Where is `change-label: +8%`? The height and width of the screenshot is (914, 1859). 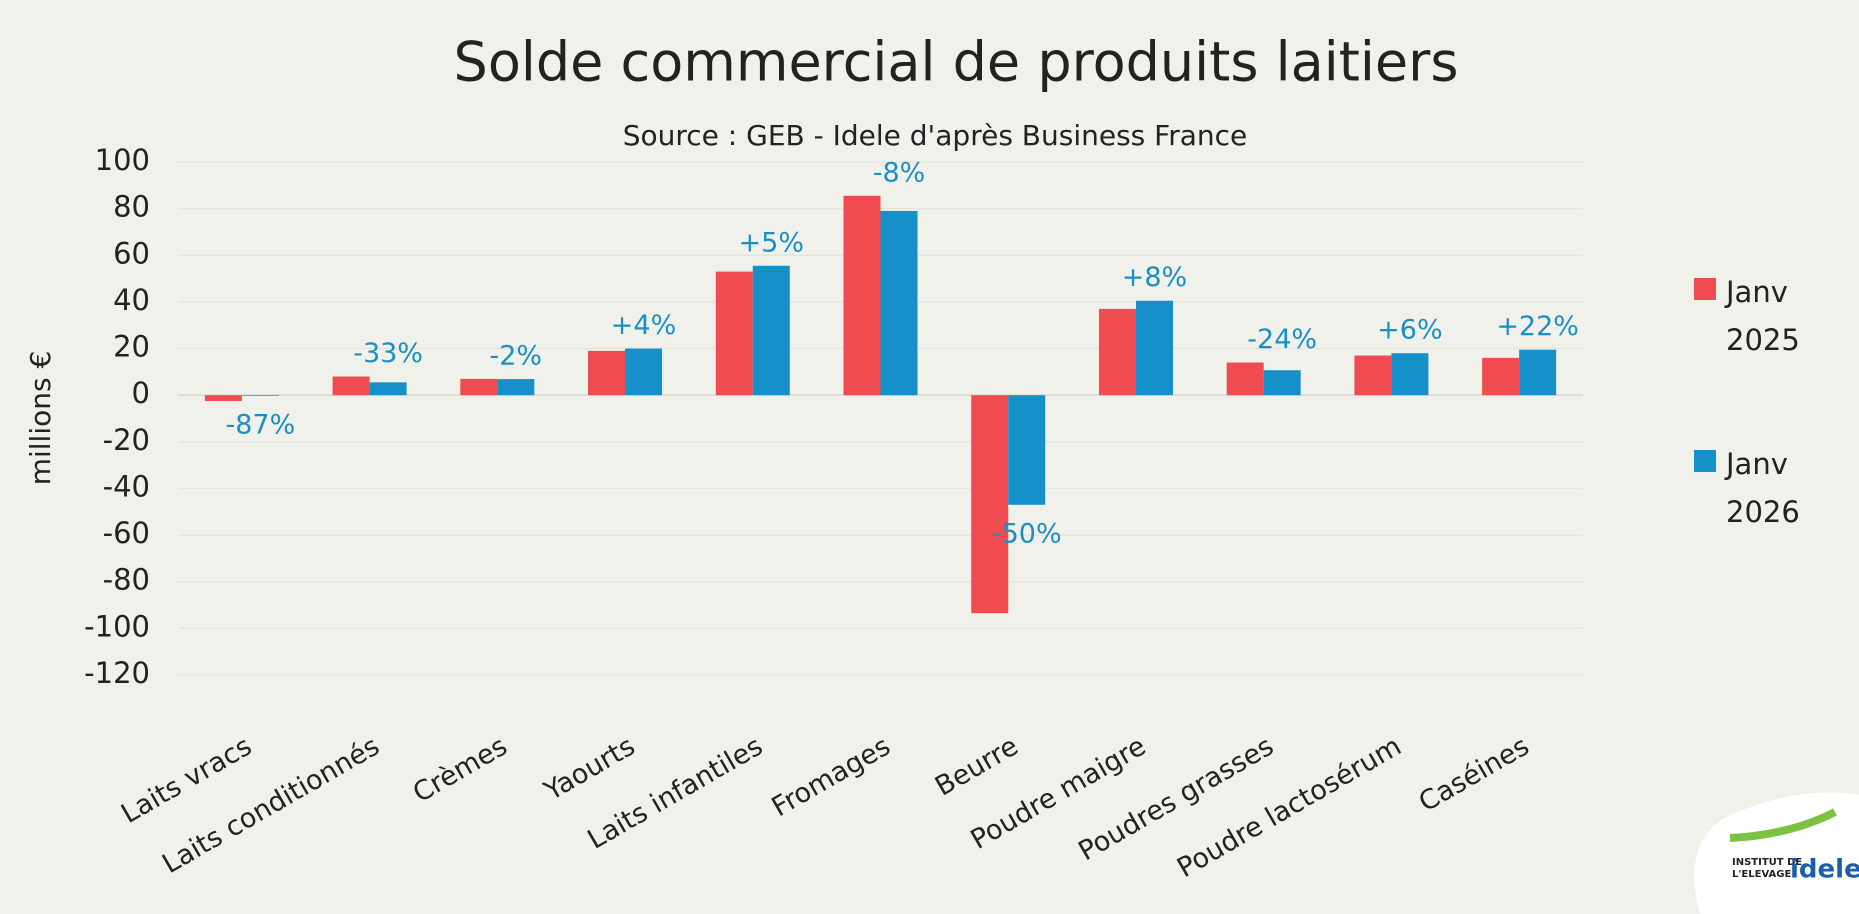
change-label: +8% is located at coordinates (1154, 277).